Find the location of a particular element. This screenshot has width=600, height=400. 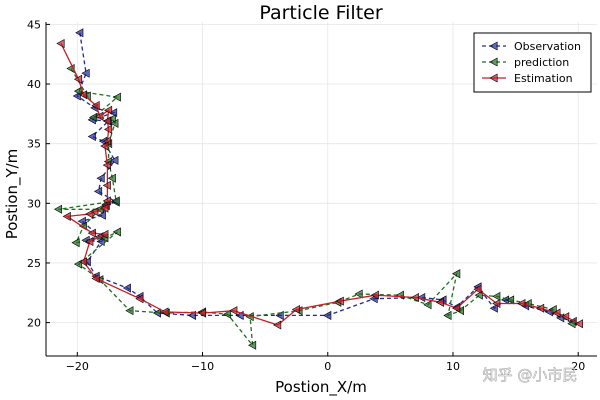

y-axis-label: Postion_Y/m is located at coordinates (12, 194).